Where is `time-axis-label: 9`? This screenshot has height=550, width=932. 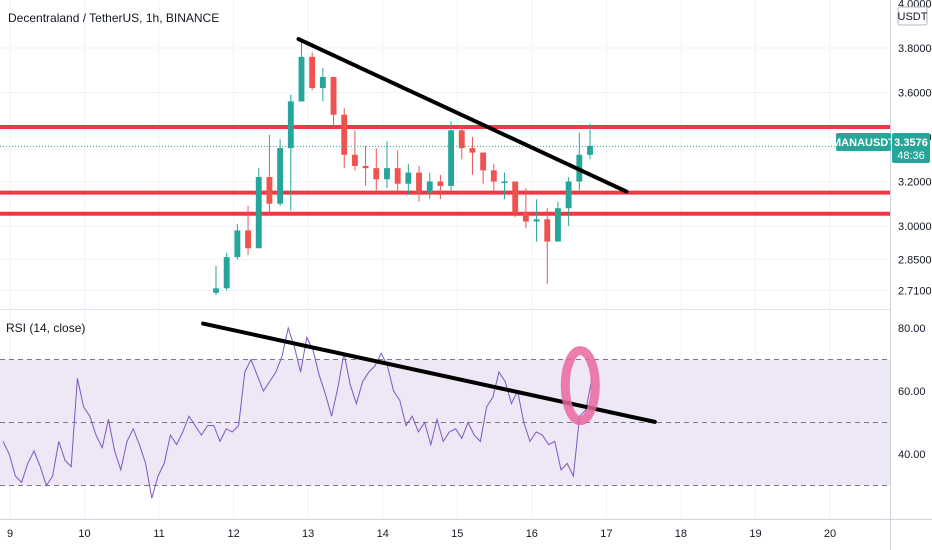
time-axis-label: 9 is located at coordinates (10, 534).